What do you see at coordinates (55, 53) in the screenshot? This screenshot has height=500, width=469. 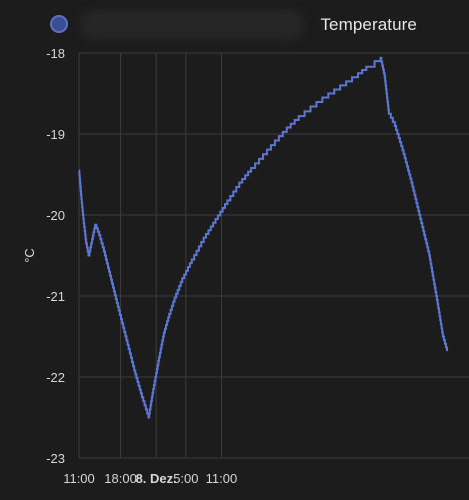 I see `y-tick-label: -18` at bounding box center [55, 53].